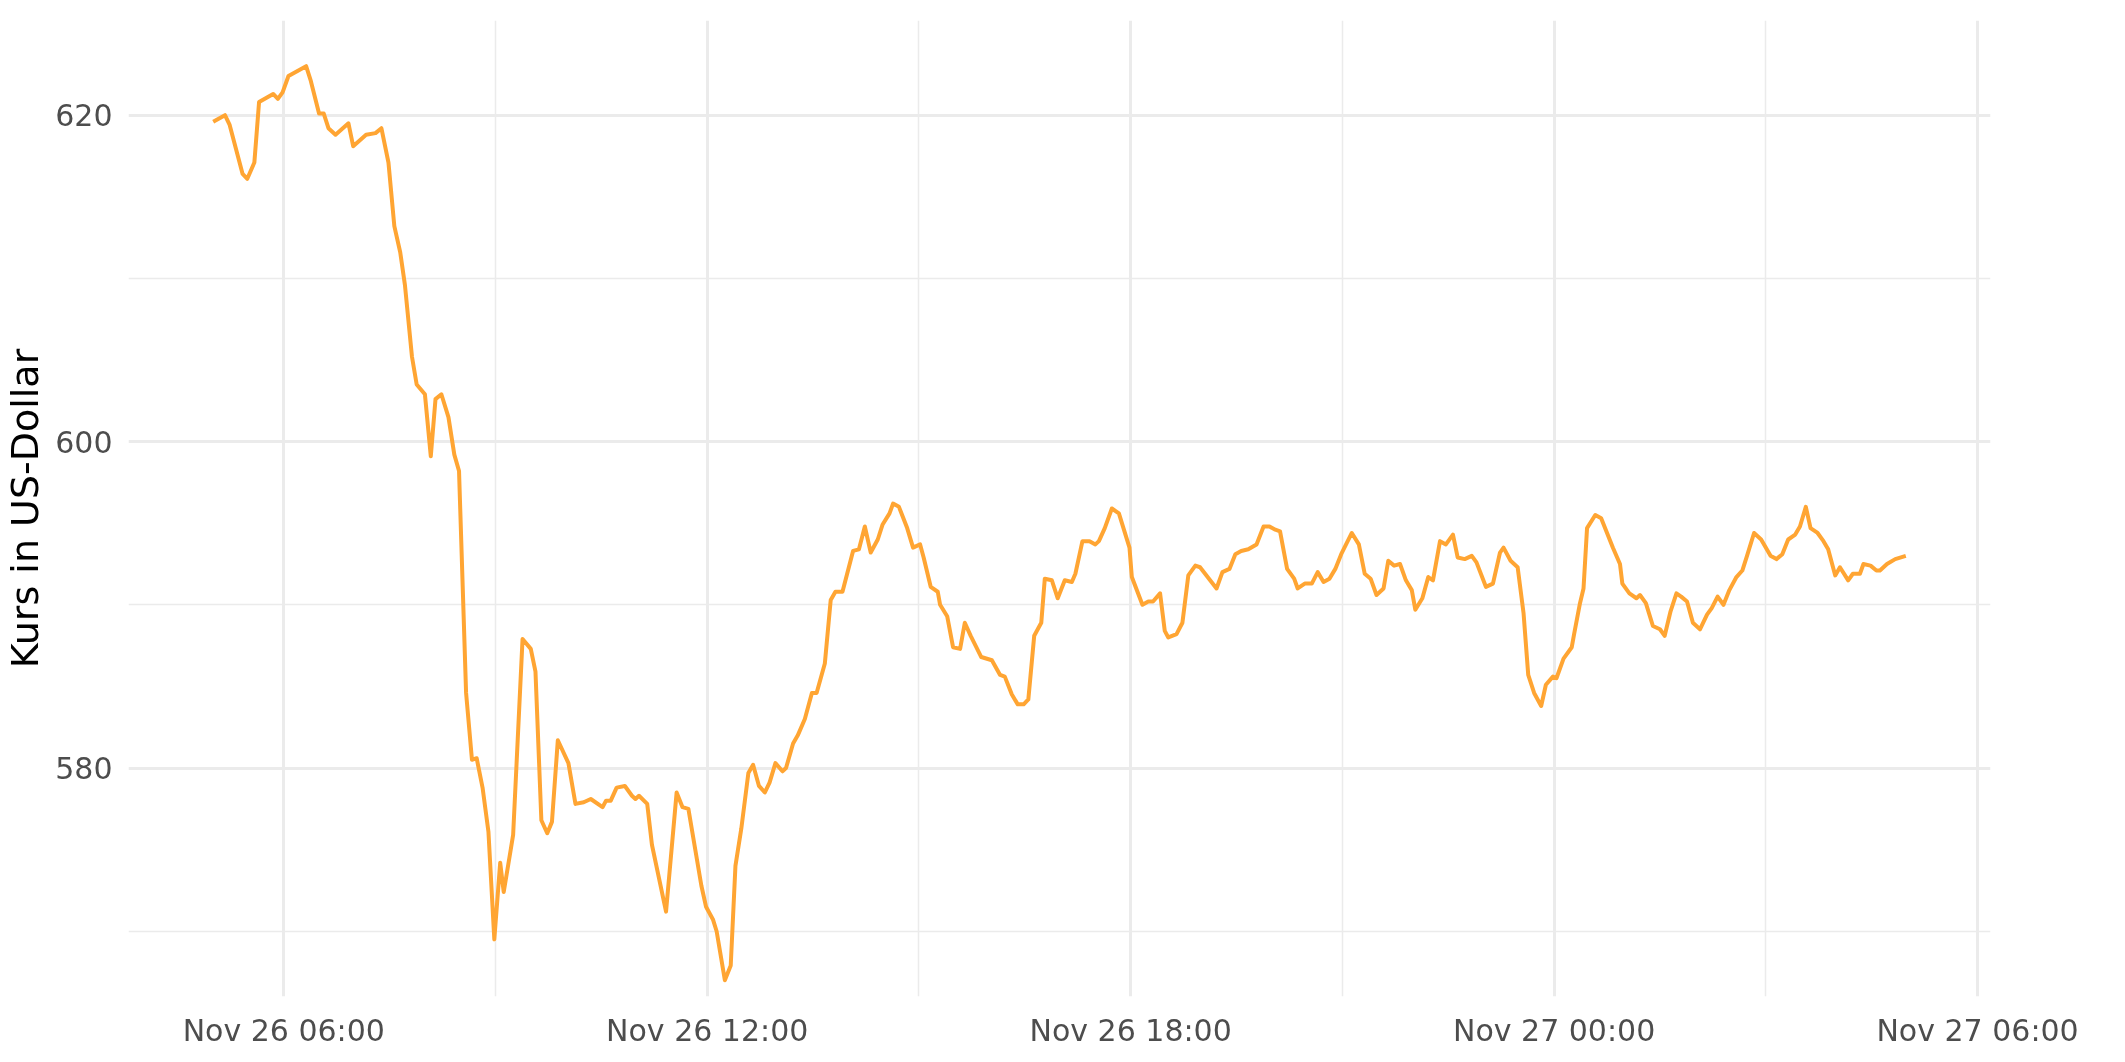 This screenshot has width=2125, height=1062. What do you see at coordinates (1554, 1030) in the screenshot?
I see `x-tick-label: Nov 27 00:00` at bounding box center [1554, 1030].